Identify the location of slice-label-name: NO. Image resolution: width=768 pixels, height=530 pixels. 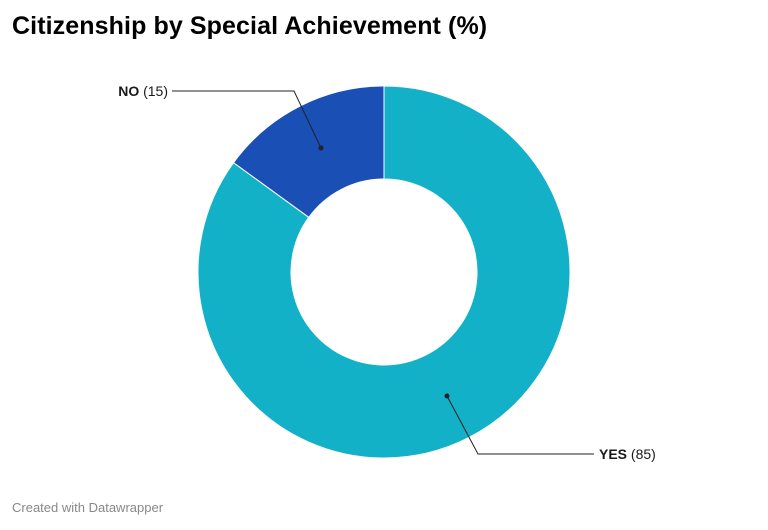
(128, 91).